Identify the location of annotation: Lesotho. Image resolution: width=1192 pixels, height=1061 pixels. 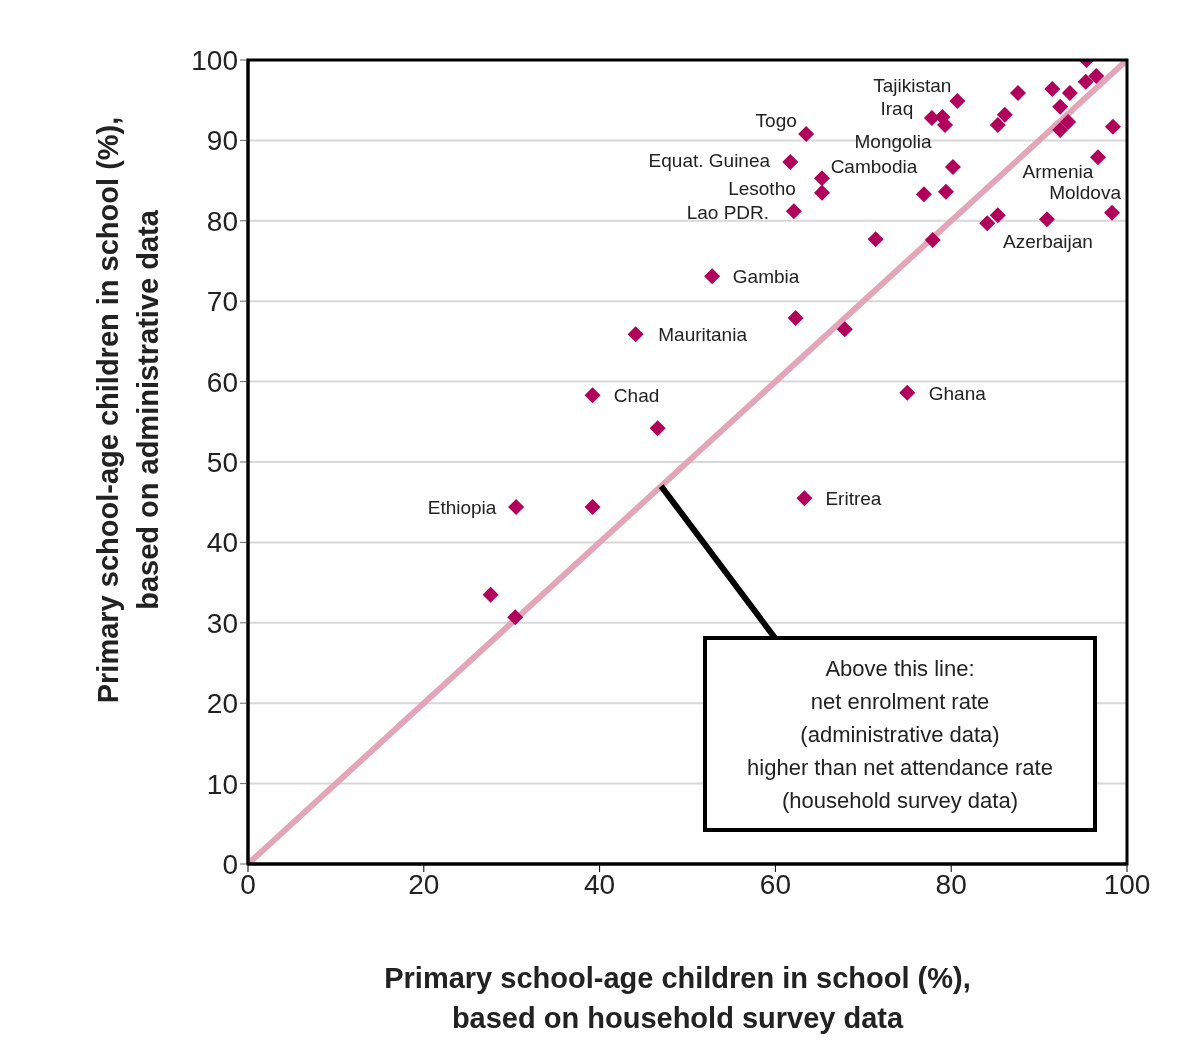
(762, 188).